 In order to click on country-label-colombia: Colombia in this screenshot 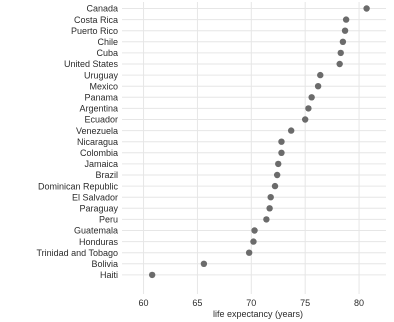, I will do `click(99, 153)`.